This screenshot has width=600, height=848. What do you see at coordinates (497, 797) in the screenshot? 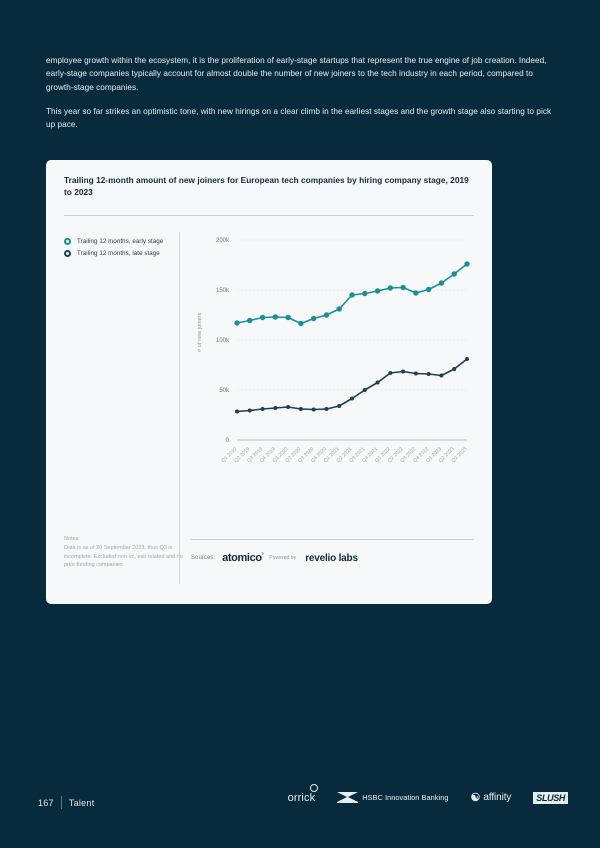
I see `affinity-label: affinity` at bounding box center [497, 797].